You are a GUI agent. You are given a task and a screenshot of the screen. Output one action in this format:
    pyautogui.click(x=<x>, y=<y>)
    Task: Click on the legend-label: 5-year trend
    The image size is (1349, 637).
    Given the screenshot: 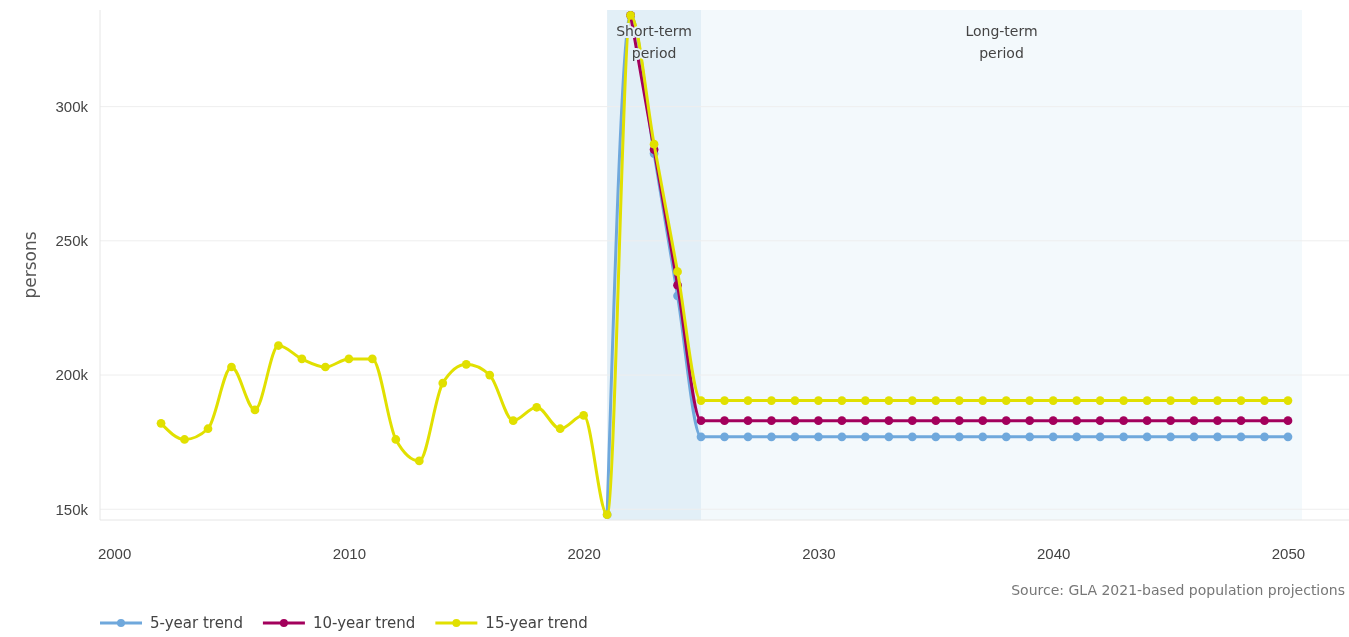 What is the action you would take?
    pyautogui.click(x=196, y=623)
    